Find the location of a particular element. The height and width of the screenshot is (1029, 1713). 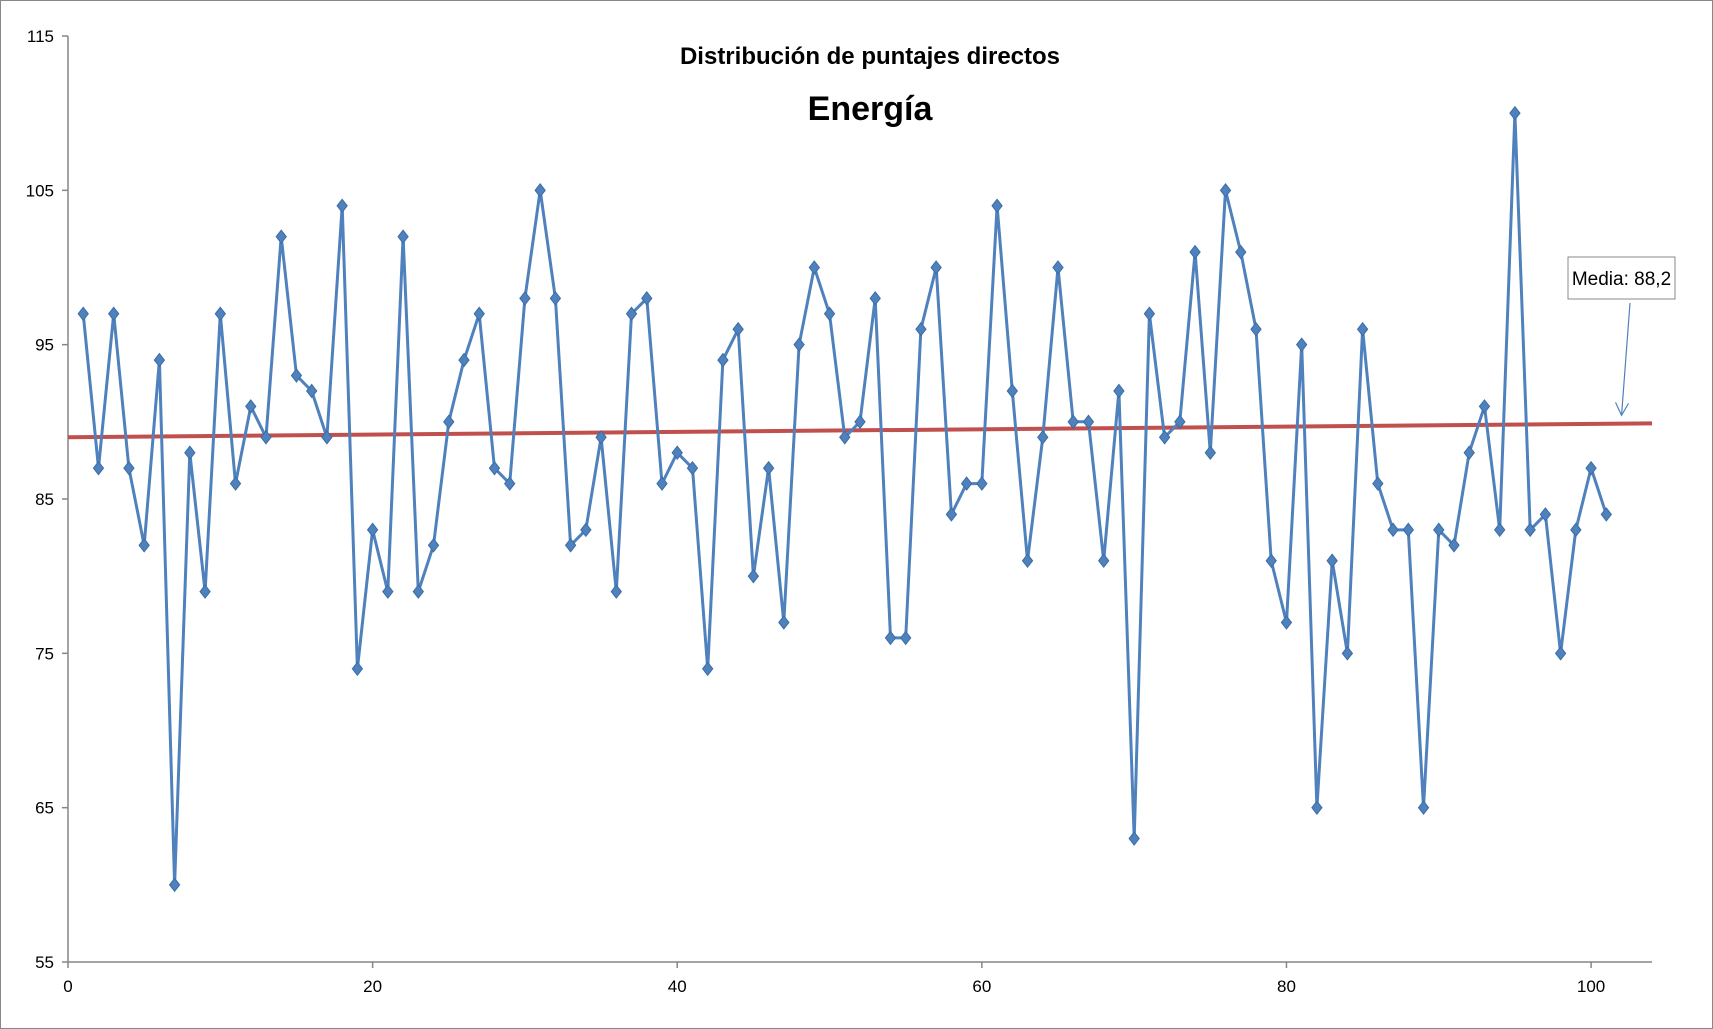

x-tick-label: 100 is located at coordinates (1591, 986).